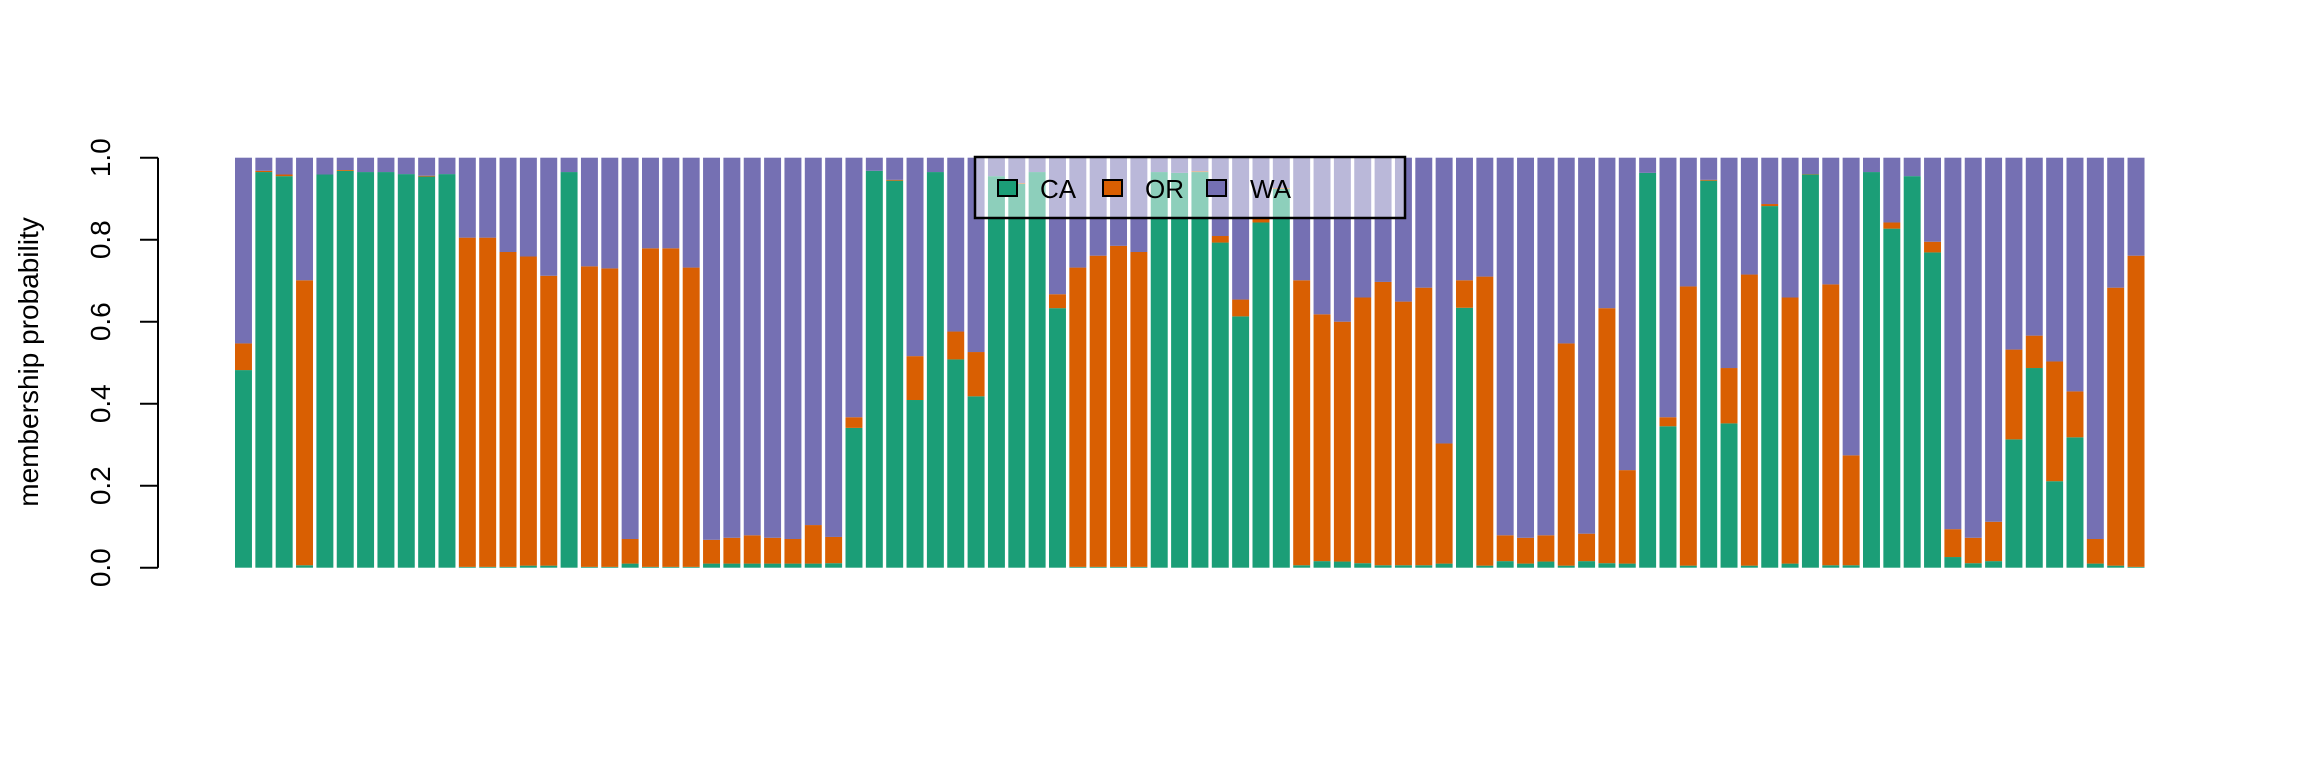  What do you see at coordinates (1058, 189) in the screenshot?
I see `legend-label-ca: CA` at bounding box center [1058, 189].